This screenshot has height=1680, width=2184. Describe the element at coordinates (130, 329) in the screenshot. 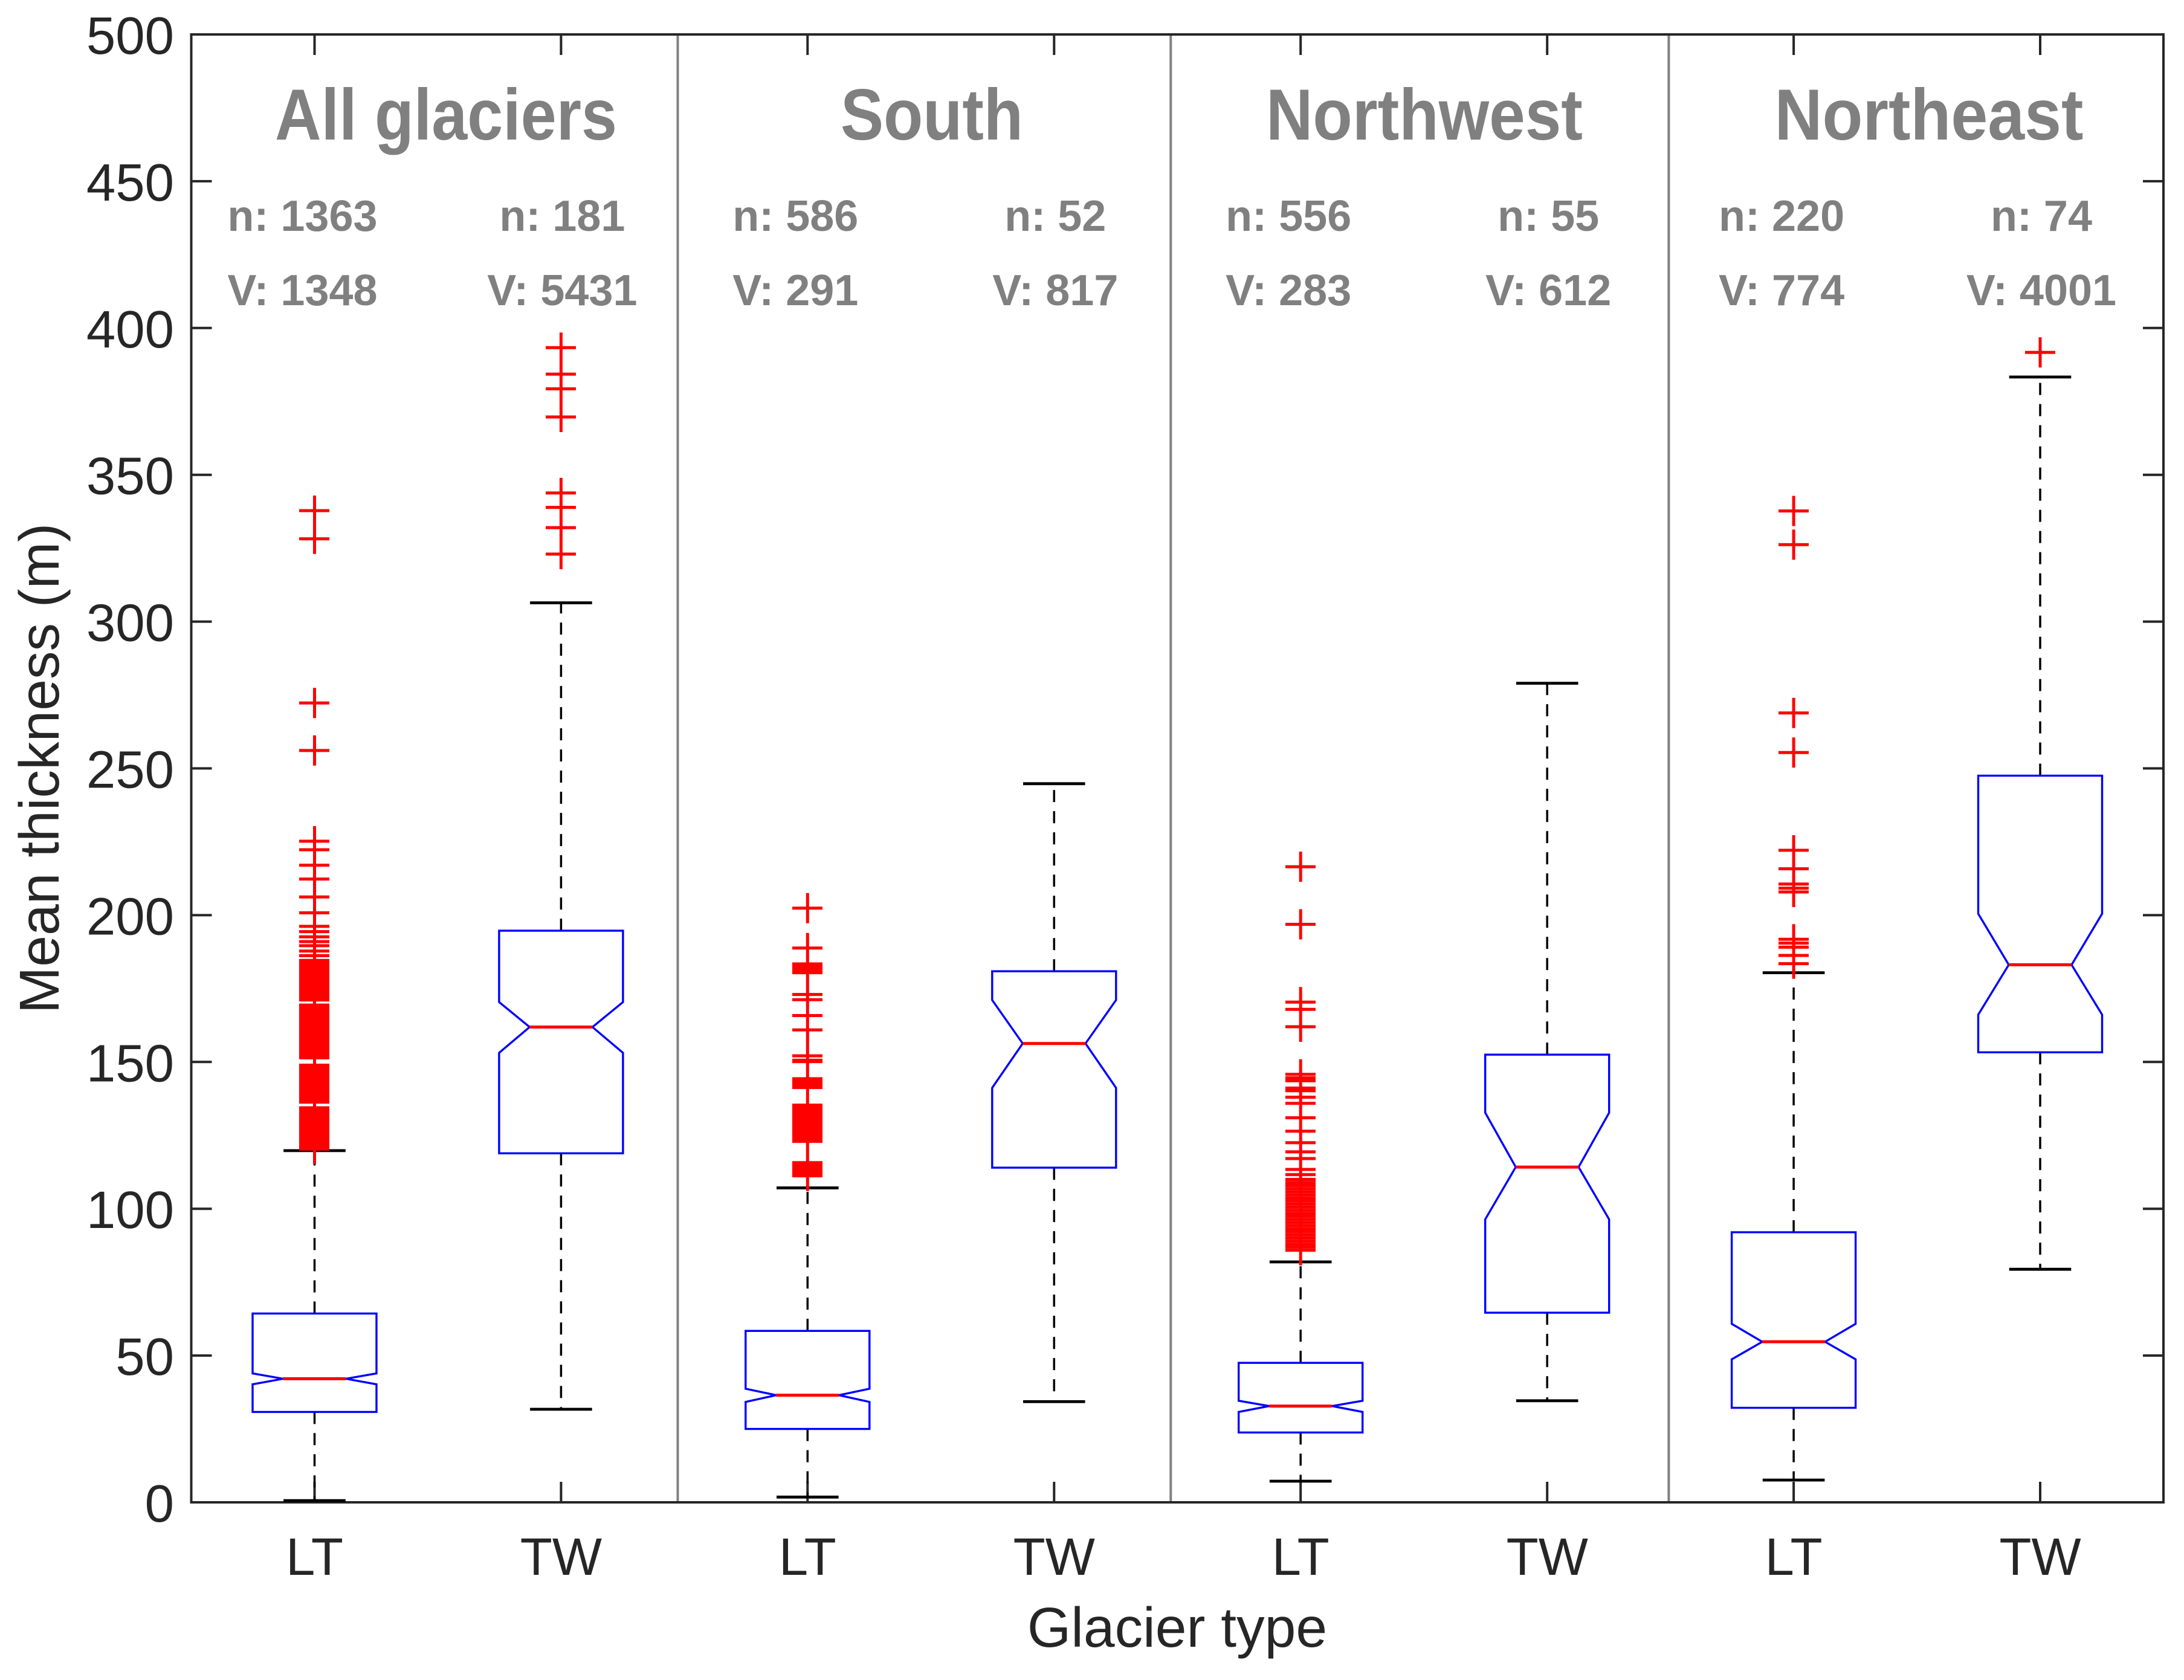

I see `svg-text: 400` at that location.